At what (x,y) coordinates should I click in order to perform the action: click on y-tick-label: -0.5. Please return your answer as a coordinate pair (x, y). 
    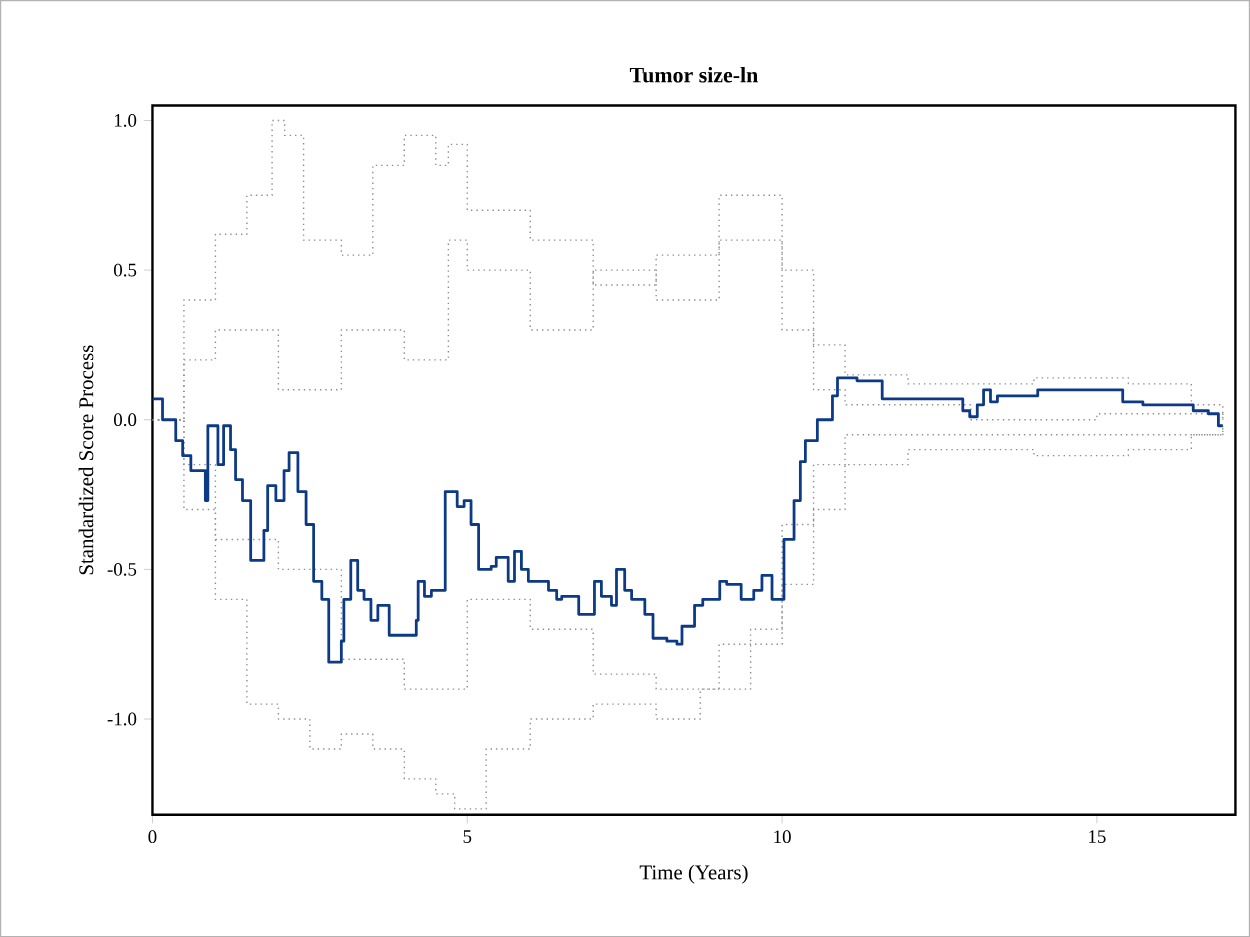
    Looking at the image, I should click on (122, 569).